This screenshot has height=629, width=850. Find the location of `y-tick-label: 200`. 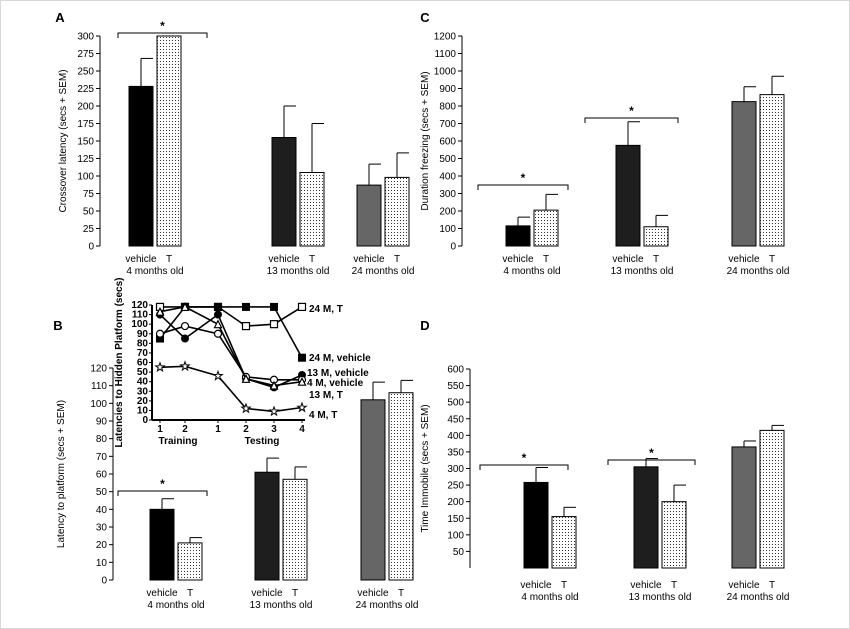

y-tick-label: 200 is located at coordinates (447, 212).